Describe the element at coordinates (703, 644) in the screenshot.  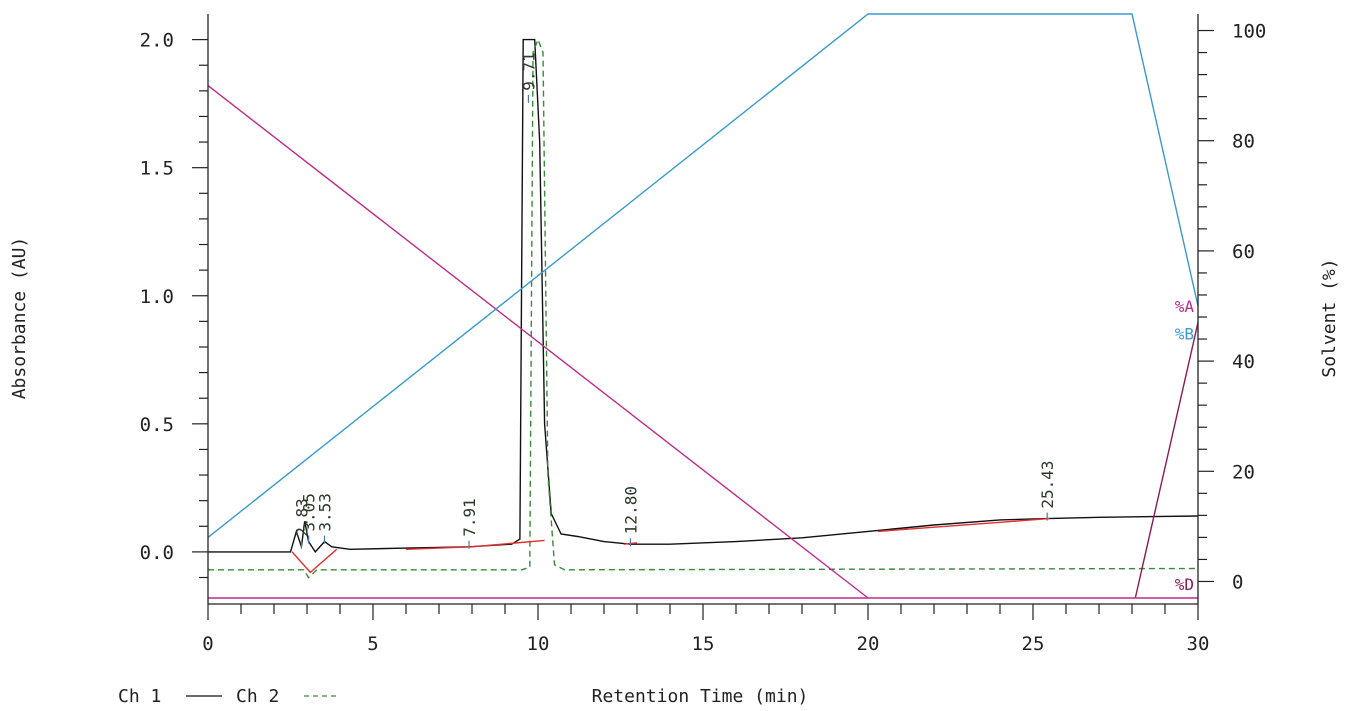
I see `x-tick-label: 15` at that location.